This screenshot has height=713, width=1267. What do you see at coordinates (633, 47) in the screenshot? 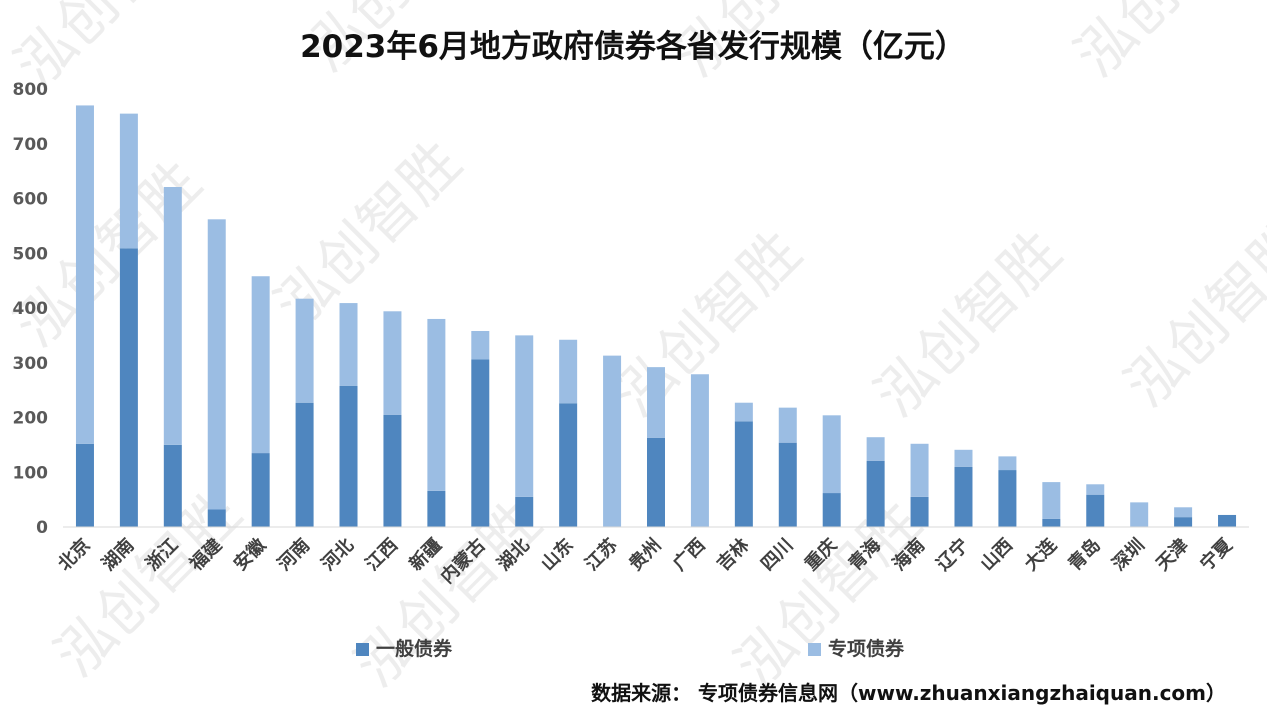
I see `chart-title: 2023年6月地方政府债券各省发行规模（亿元）` at bounding box center [633, 47].